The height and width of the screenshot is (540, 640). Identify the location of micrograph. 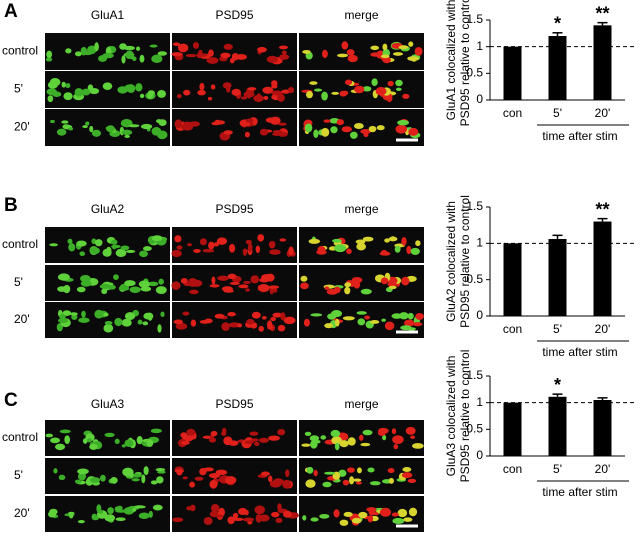
(107, 476).